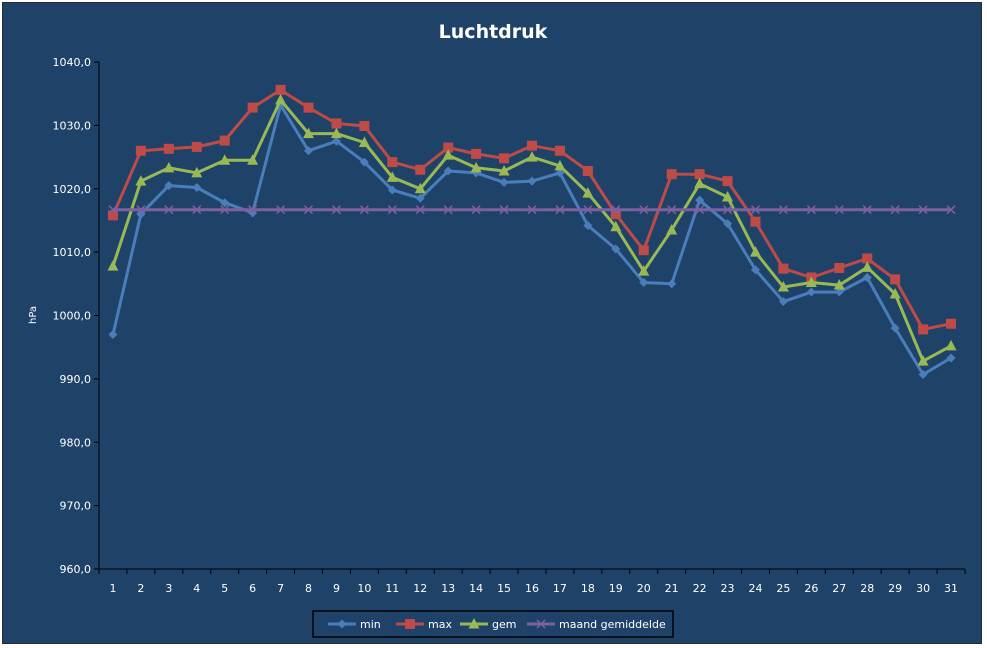 The height and width of the screenshot is (648, 987). Describe the element at coordinates (783, 588) in the screenshot. I see `x-tick-label: 25` at that location.